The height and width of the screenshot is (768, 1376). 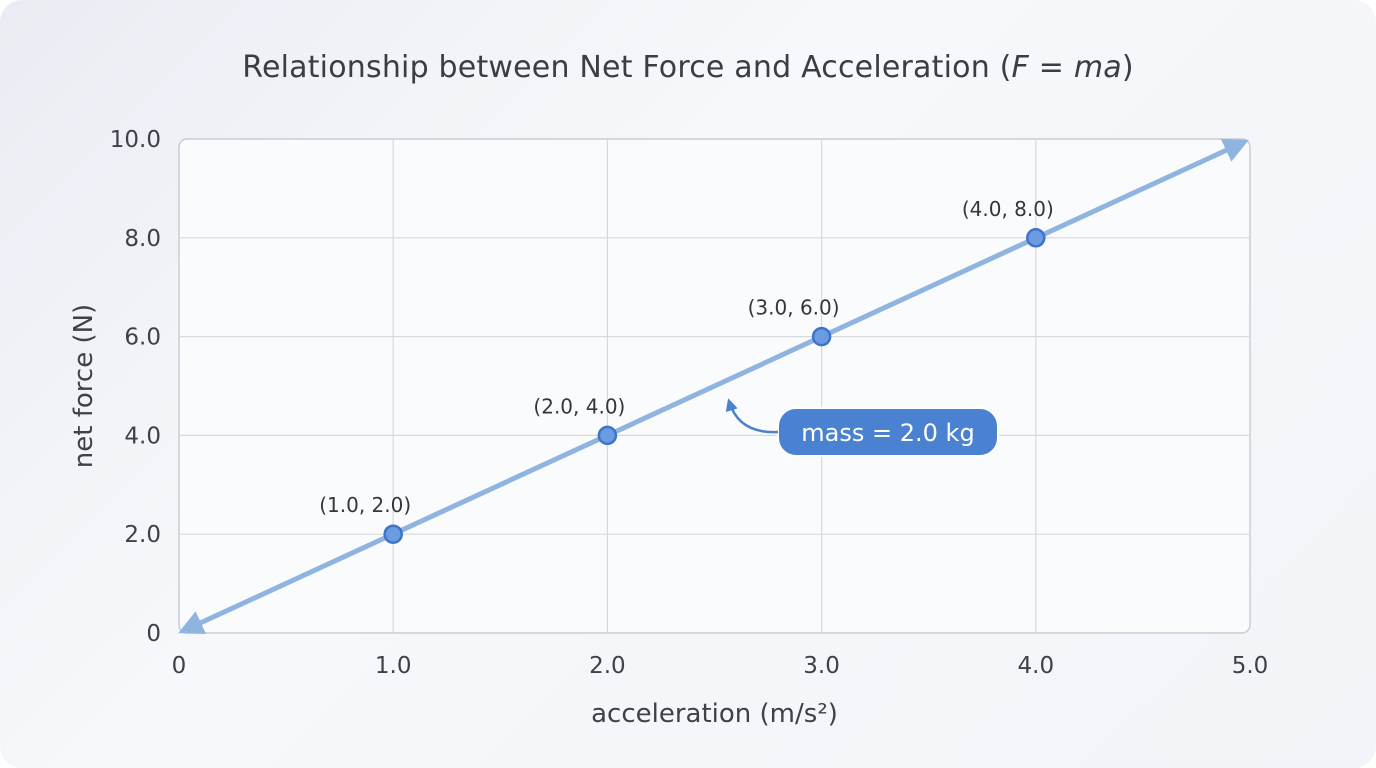 I want to click on x-tick-label: 0, so click(x=179, y=666).